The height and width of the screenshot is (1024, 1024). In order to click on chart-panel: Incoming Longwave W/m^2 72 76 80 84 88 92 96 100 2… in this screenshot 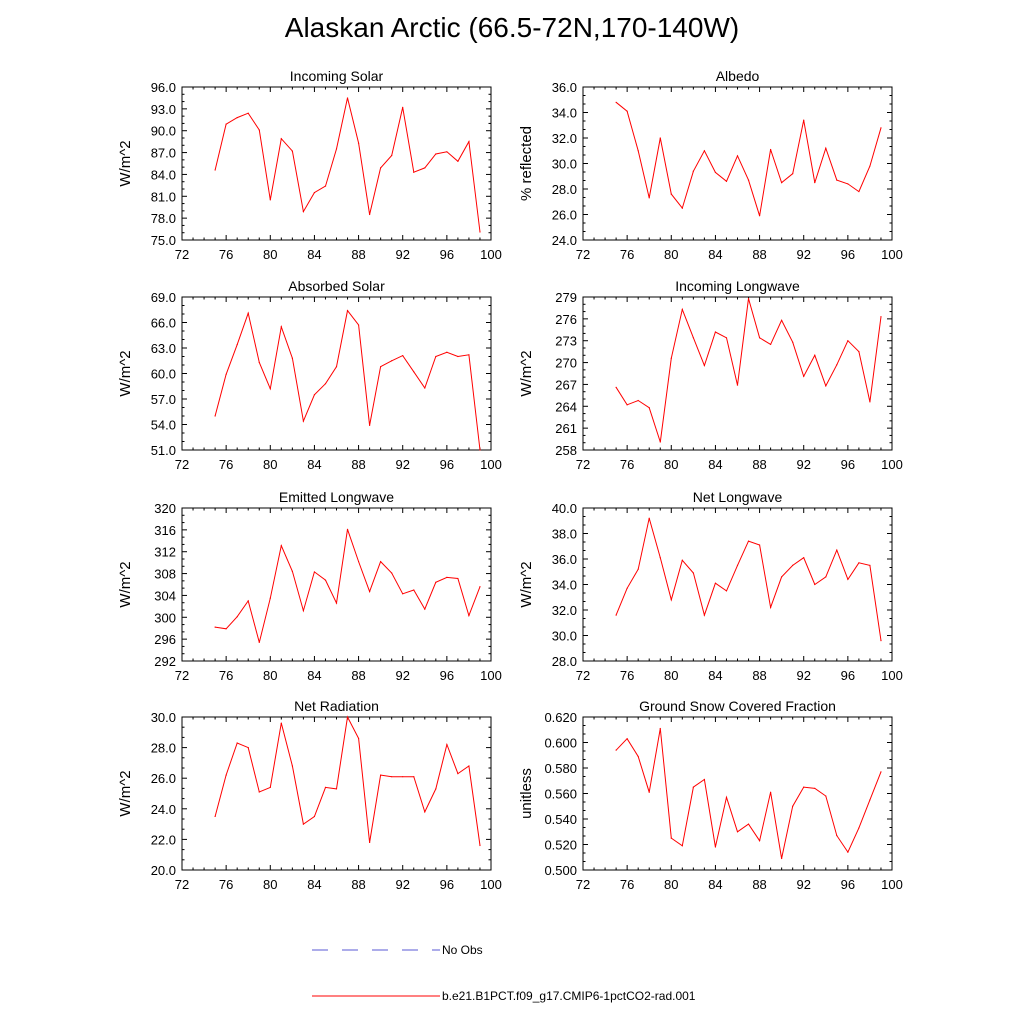, I will do `click(710, 375)`.